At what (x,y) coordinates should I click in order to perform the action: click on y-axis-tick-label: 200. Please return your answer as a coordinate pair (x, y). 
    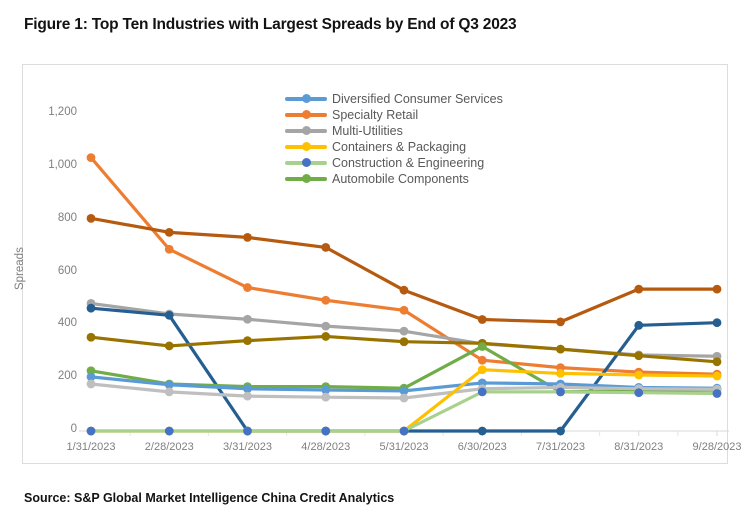
    Looking at the image, I should click on (67, 376).